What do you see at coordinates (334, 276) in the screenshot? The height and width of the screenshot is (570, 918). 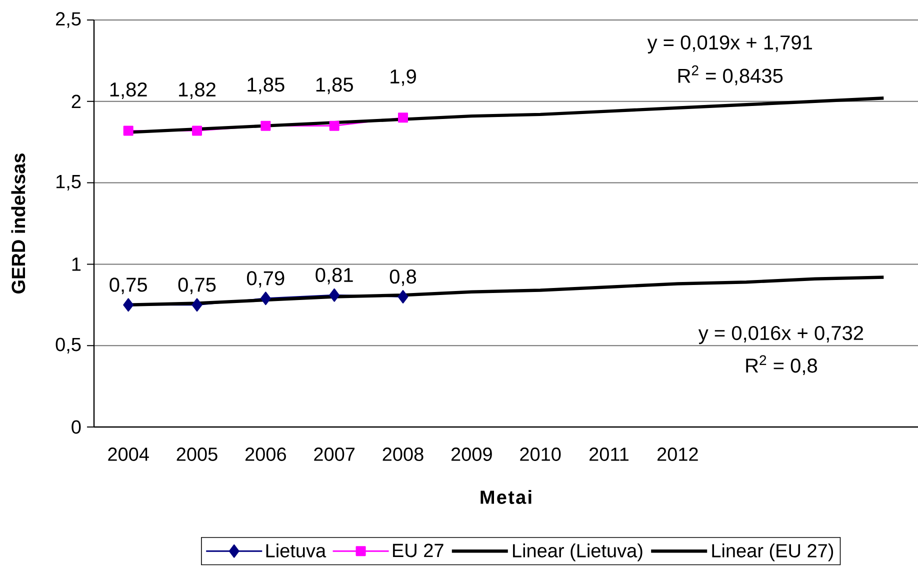 I see `data-label: 0,81` at bounding box center [334, 276].